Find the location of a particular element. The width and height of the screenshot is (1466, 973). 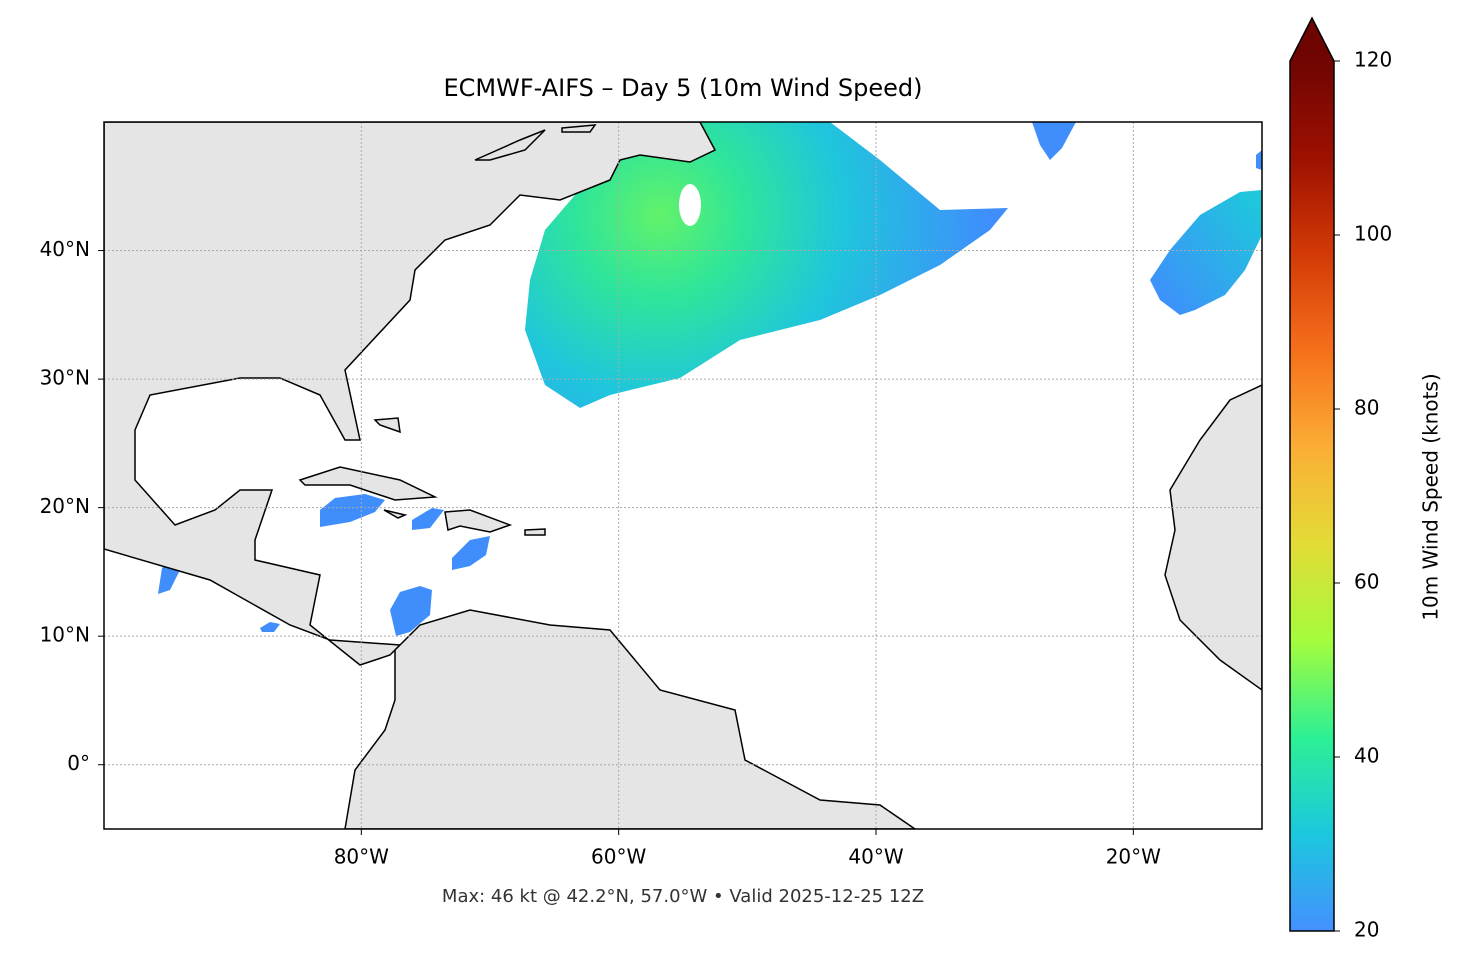

colorbar-tick-label: 100 is located at coordinates (1373, 234).